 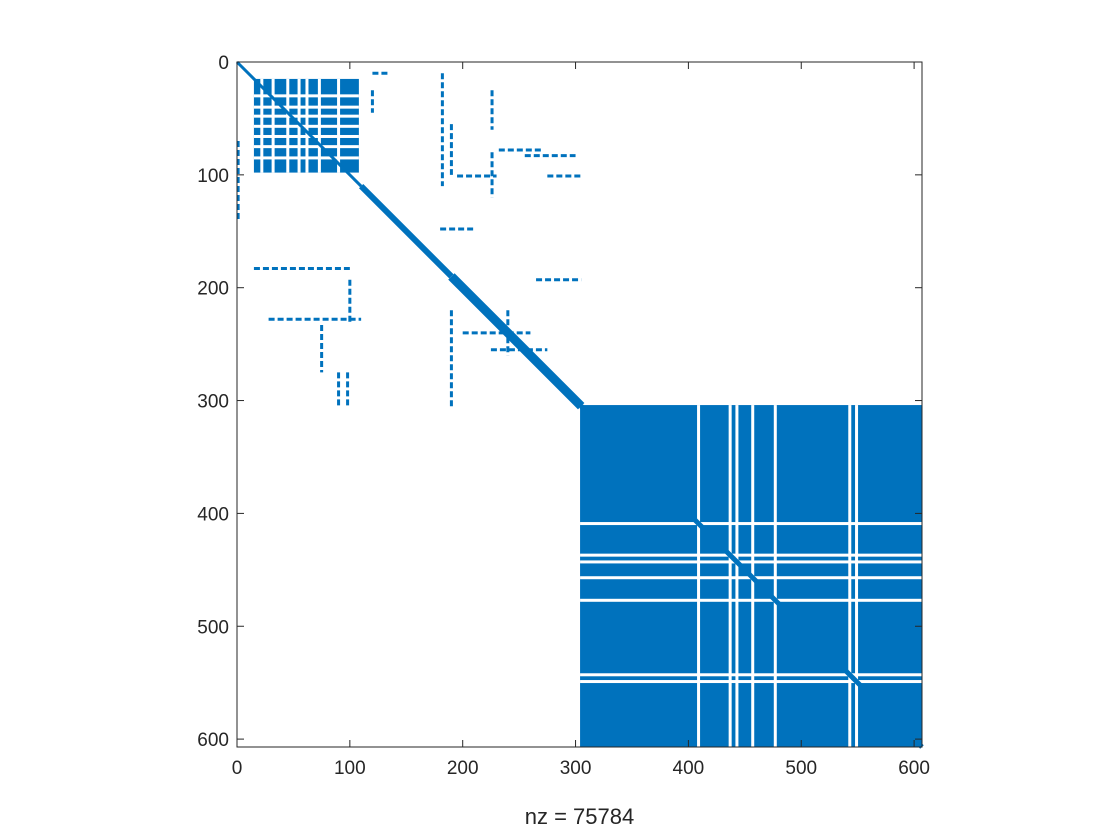 I want to click on x-tick-label: 0, so click(x=237, y=768).